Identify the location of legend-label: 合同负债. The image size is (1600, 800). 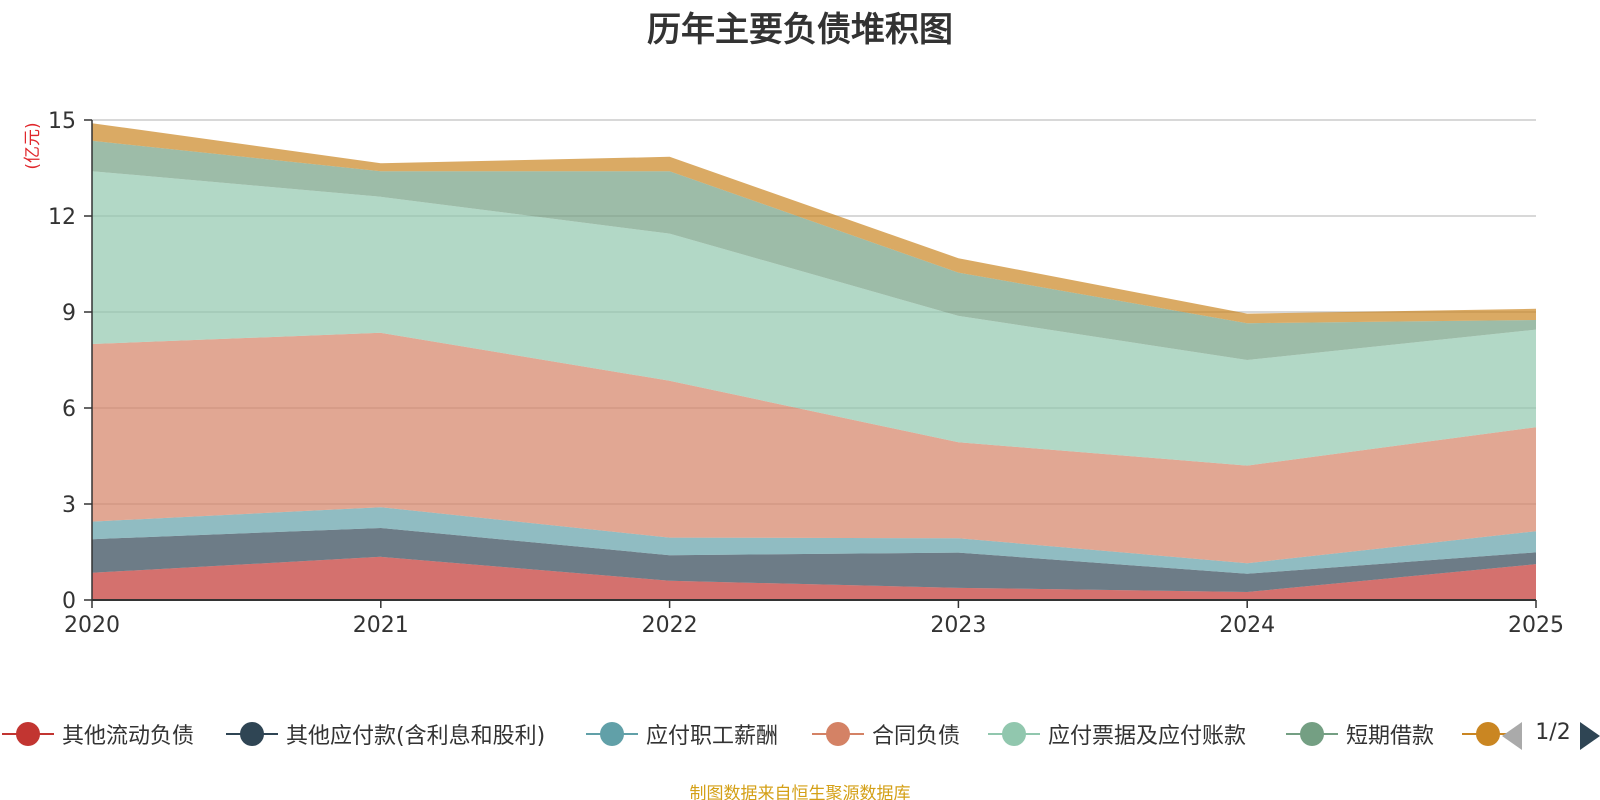
(916, 736).